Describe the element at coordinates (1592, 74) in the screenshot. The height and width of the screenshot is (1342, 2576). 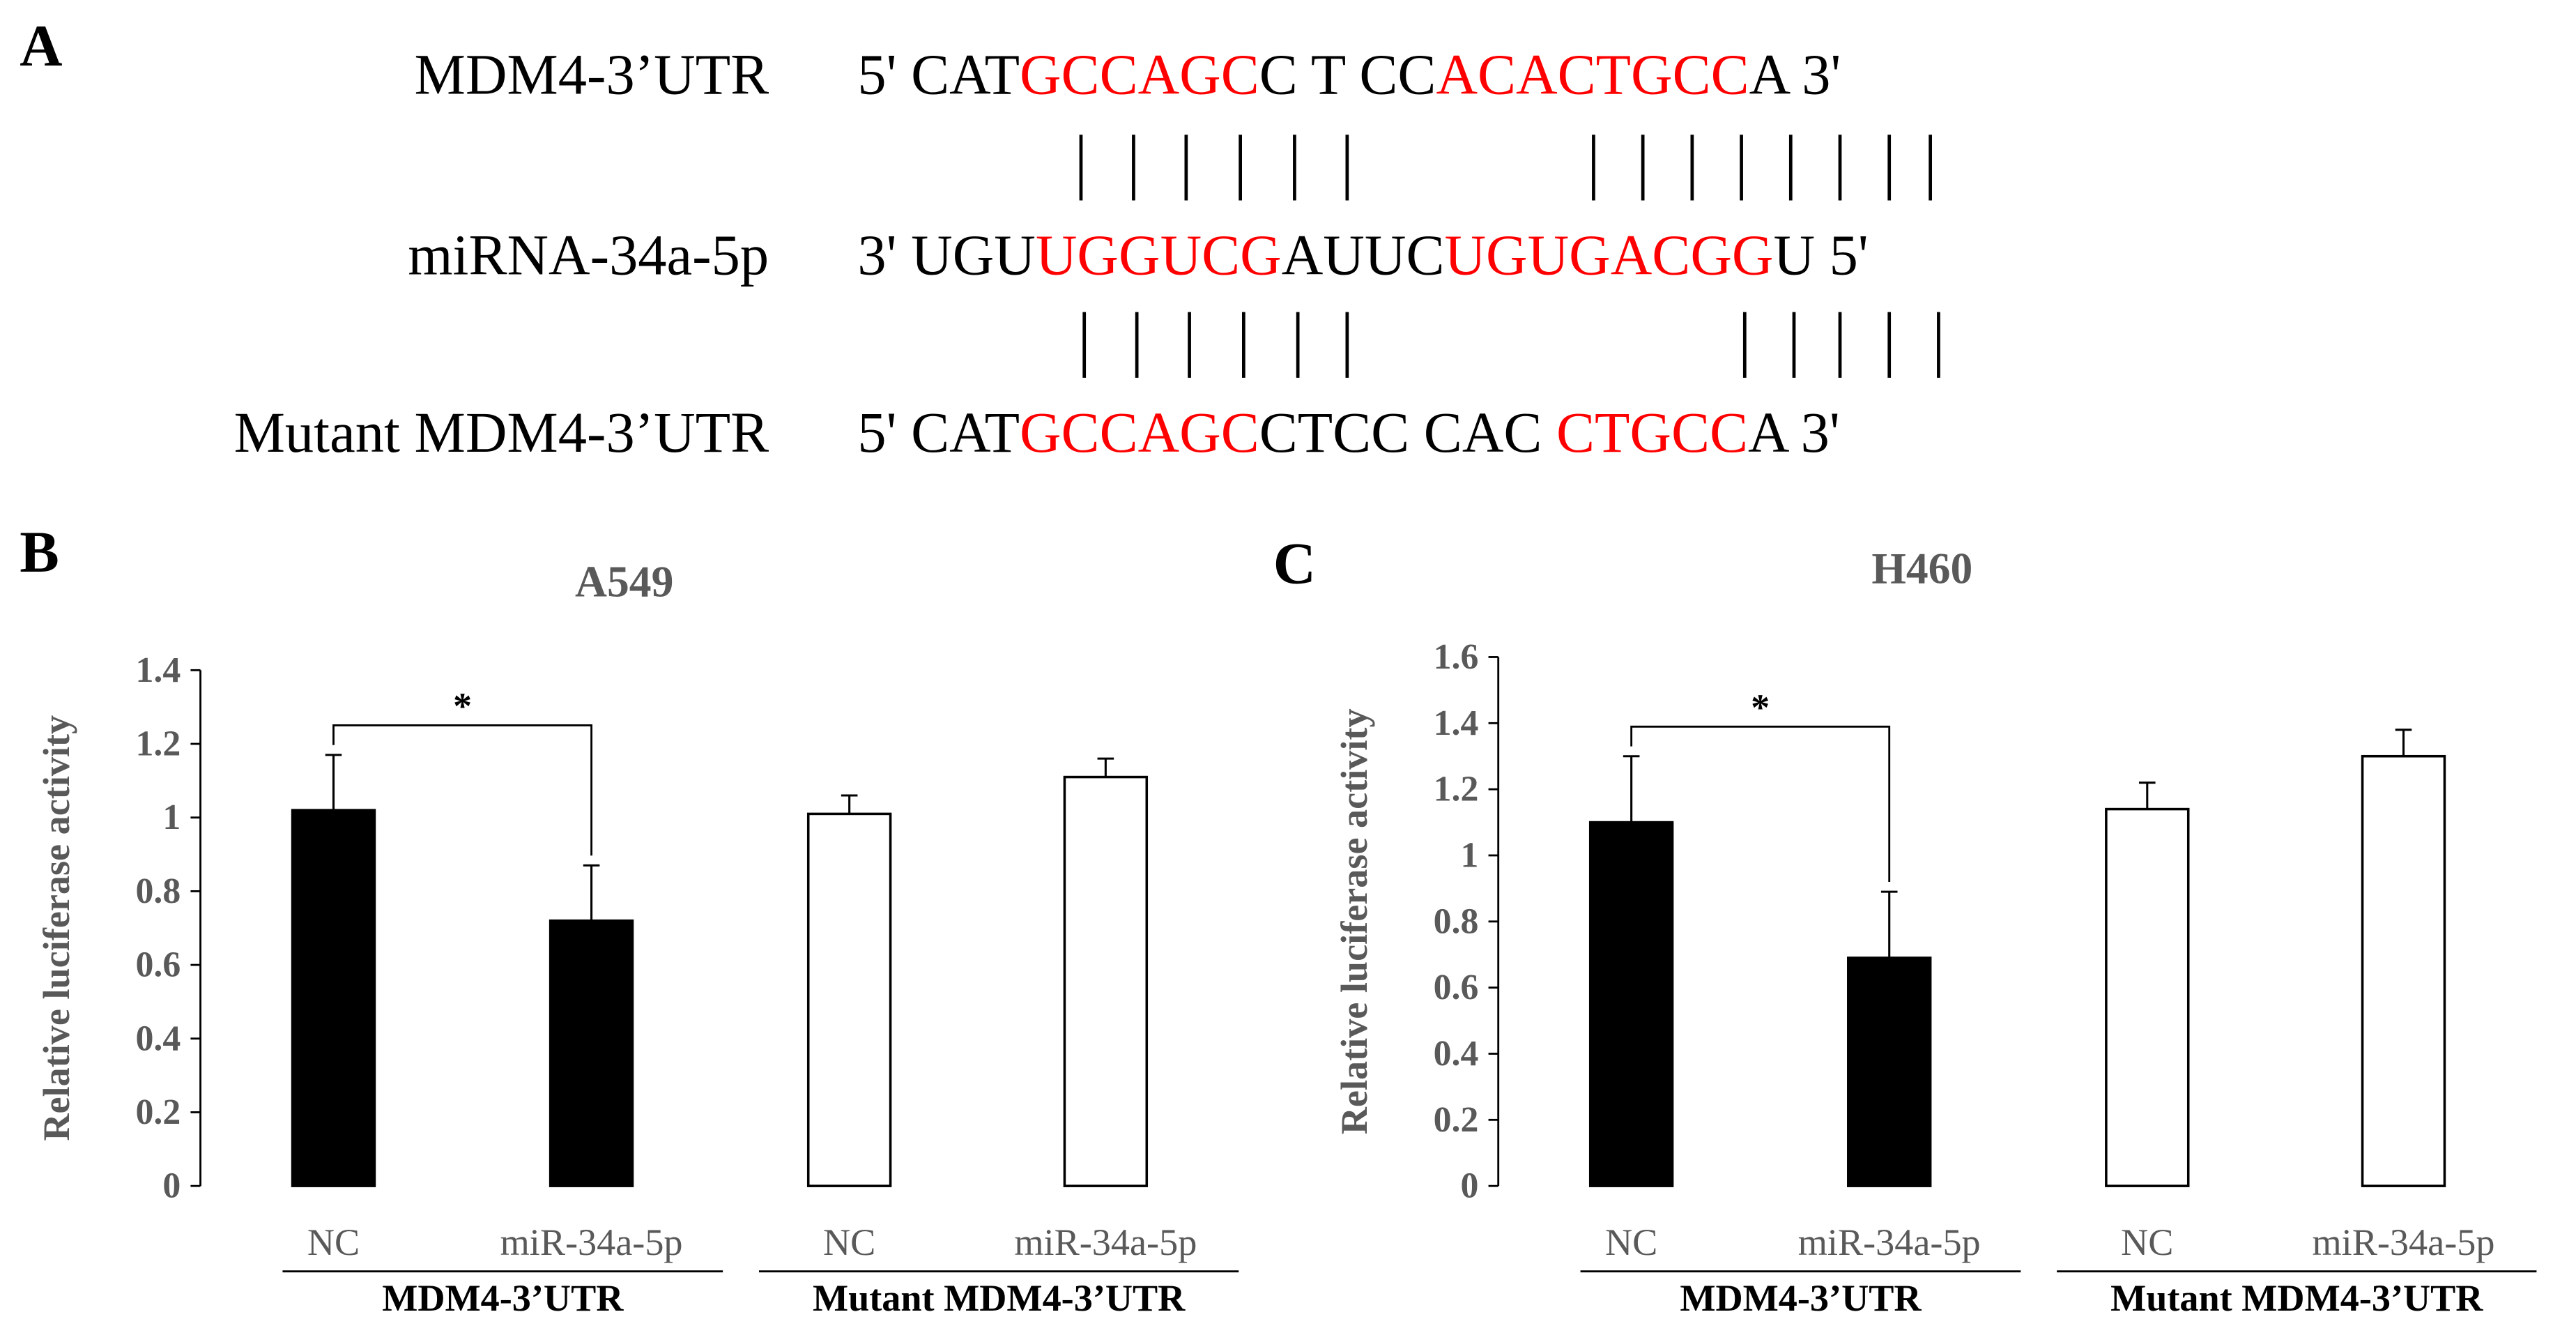
I see `sequence-segment: ACACTGCC` at that location.